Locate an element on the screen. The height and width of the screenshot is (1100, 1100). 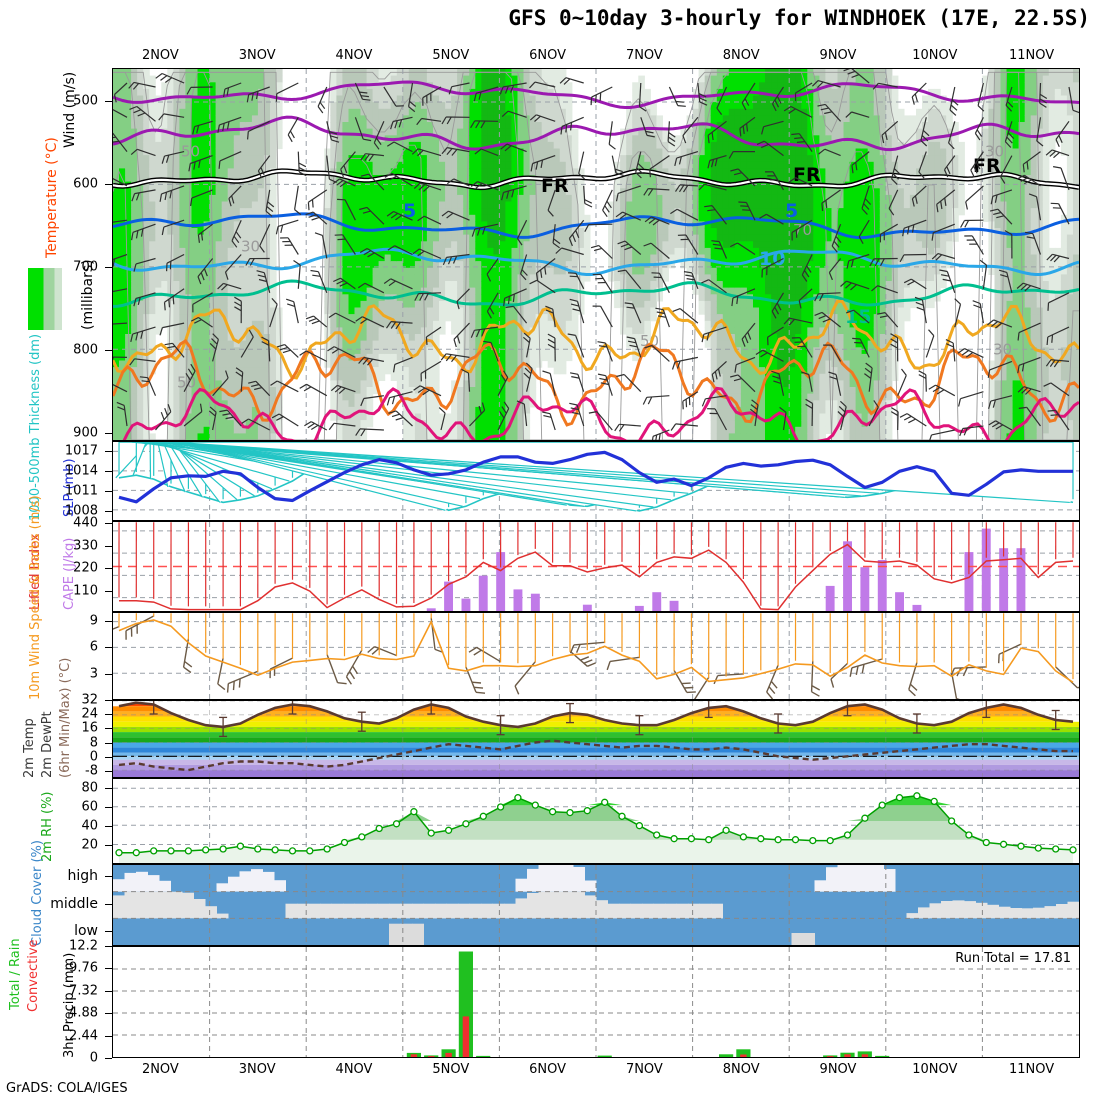
y-tick-label: 1017 is located at coordinates (81, 451).